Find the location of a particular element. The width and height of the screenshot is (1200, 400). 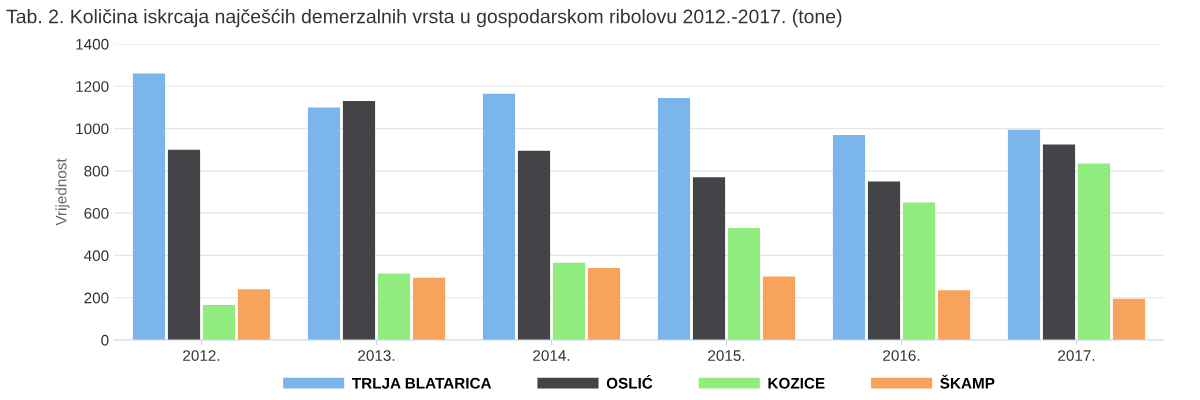

x-tick-label: 2013. is located at coordinates (376, 355).